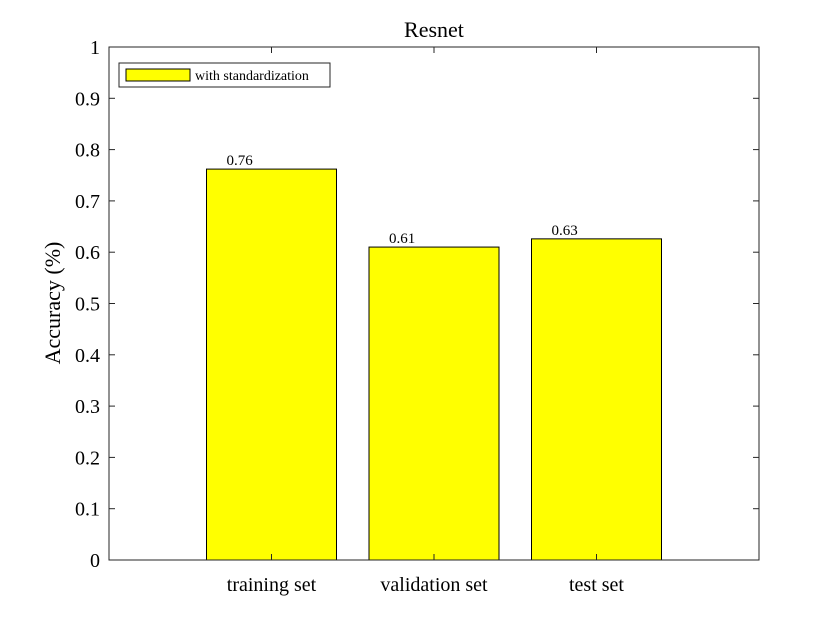  I want to click on y-tick-label: 0.5, so click(87, 305).